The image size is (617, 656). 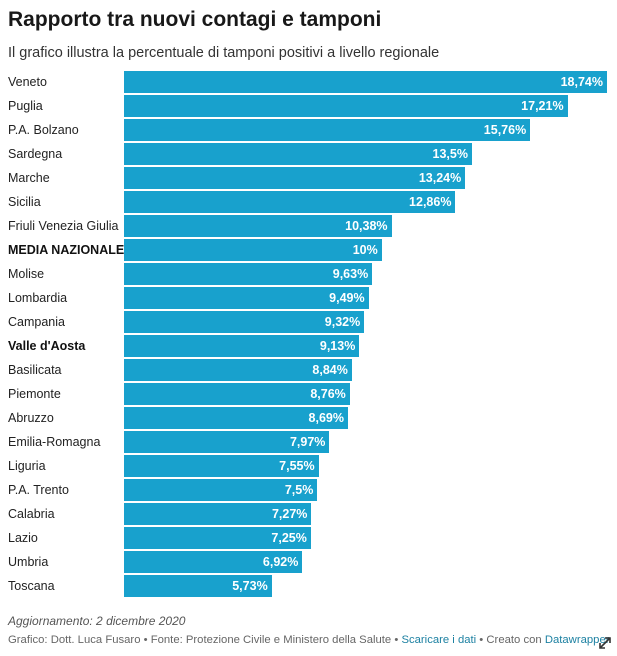 What do you see at coordinates (27, 466) in the screenshot?
I see `category-label: Liguria` at bounding box center [27, 466].